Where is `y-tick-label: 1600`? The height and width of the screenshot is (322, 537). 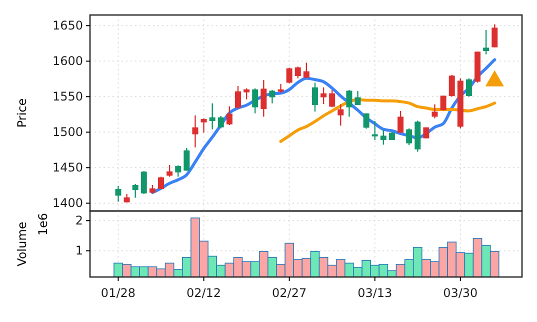 y-tick-label: 1600 is located at coordinates (67, 61).